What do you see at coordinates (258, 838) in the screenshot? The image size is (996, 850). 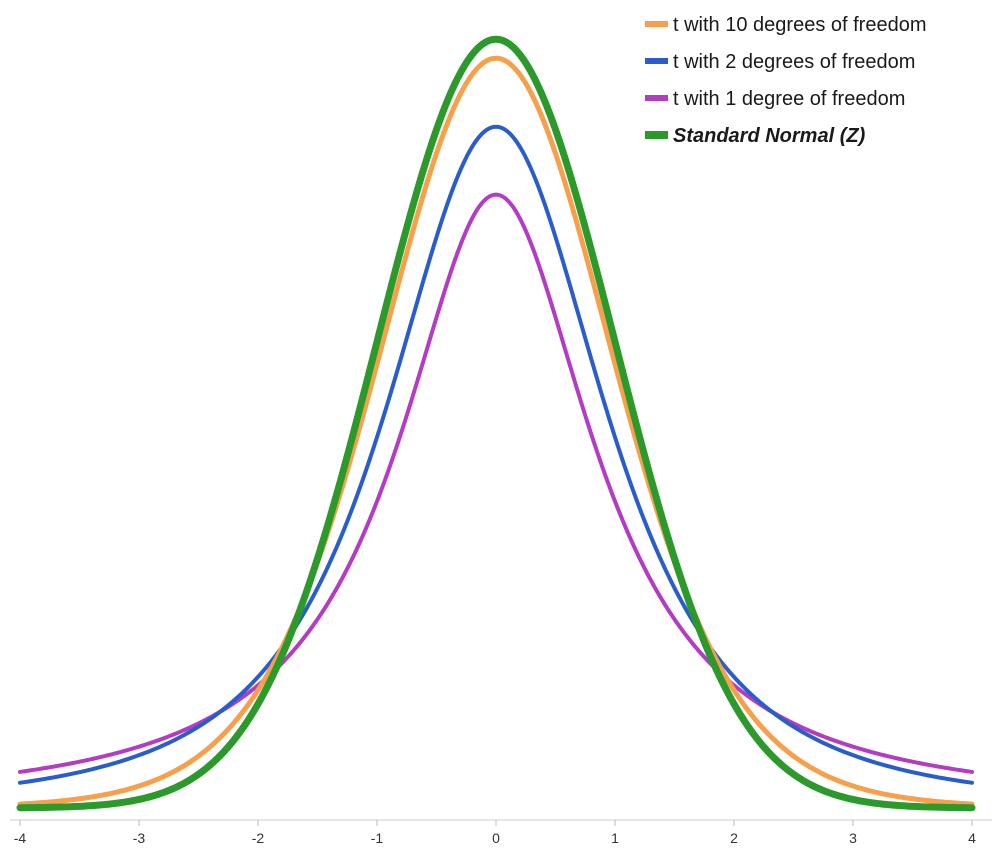 I see `x-tick-label: -2` at bounding box center [258, 838].